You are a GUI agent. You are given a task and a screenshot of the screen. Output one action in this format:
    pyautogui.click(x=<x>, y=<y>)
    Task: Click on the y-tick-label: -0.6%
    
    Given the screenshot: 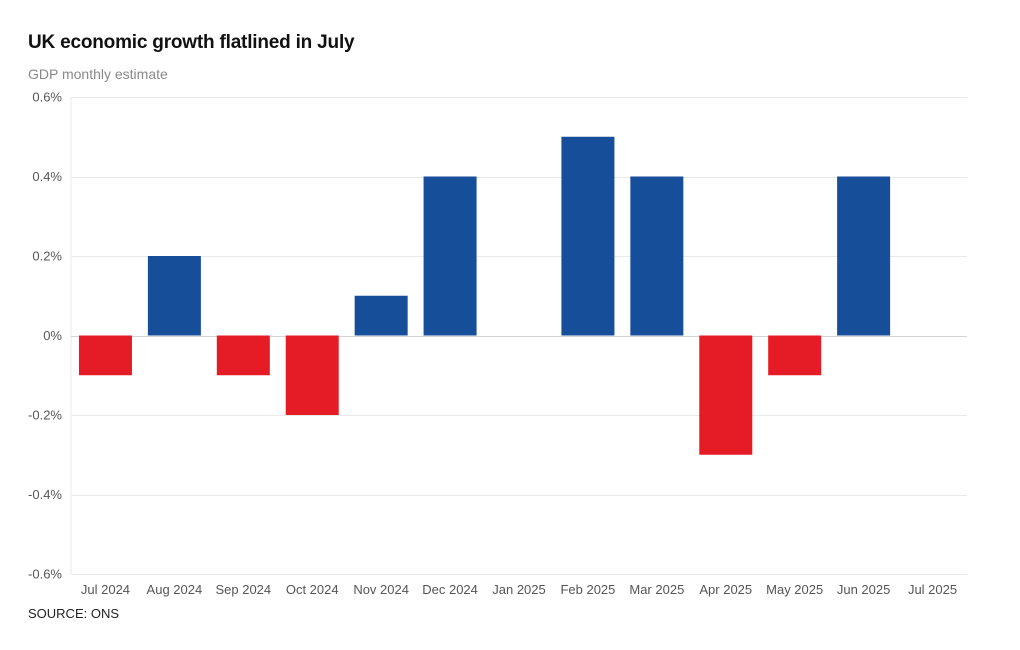 What is the action you would take?
    pyautogui.click(x=45, y=574)
    